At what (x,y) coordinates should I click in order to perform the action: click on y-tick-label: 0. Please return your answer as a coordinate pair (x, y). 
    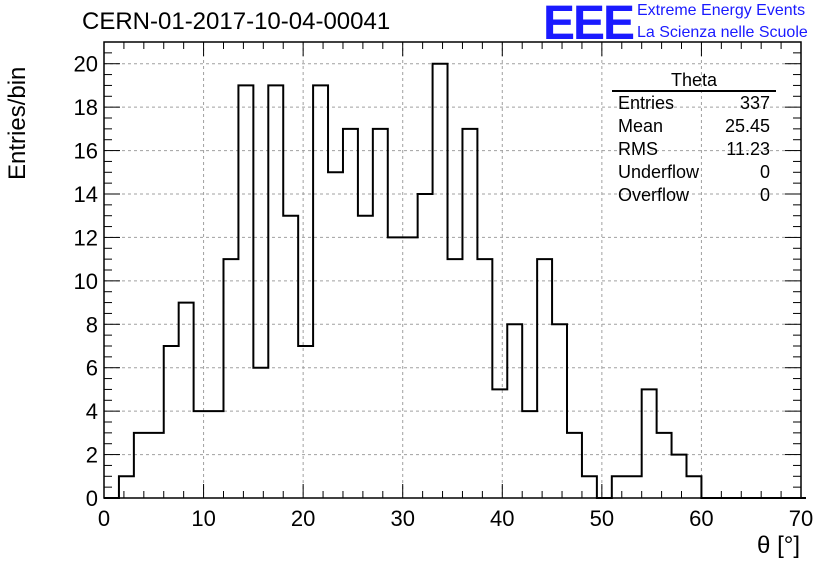
    Looking at the image, I should click on (92, 498).